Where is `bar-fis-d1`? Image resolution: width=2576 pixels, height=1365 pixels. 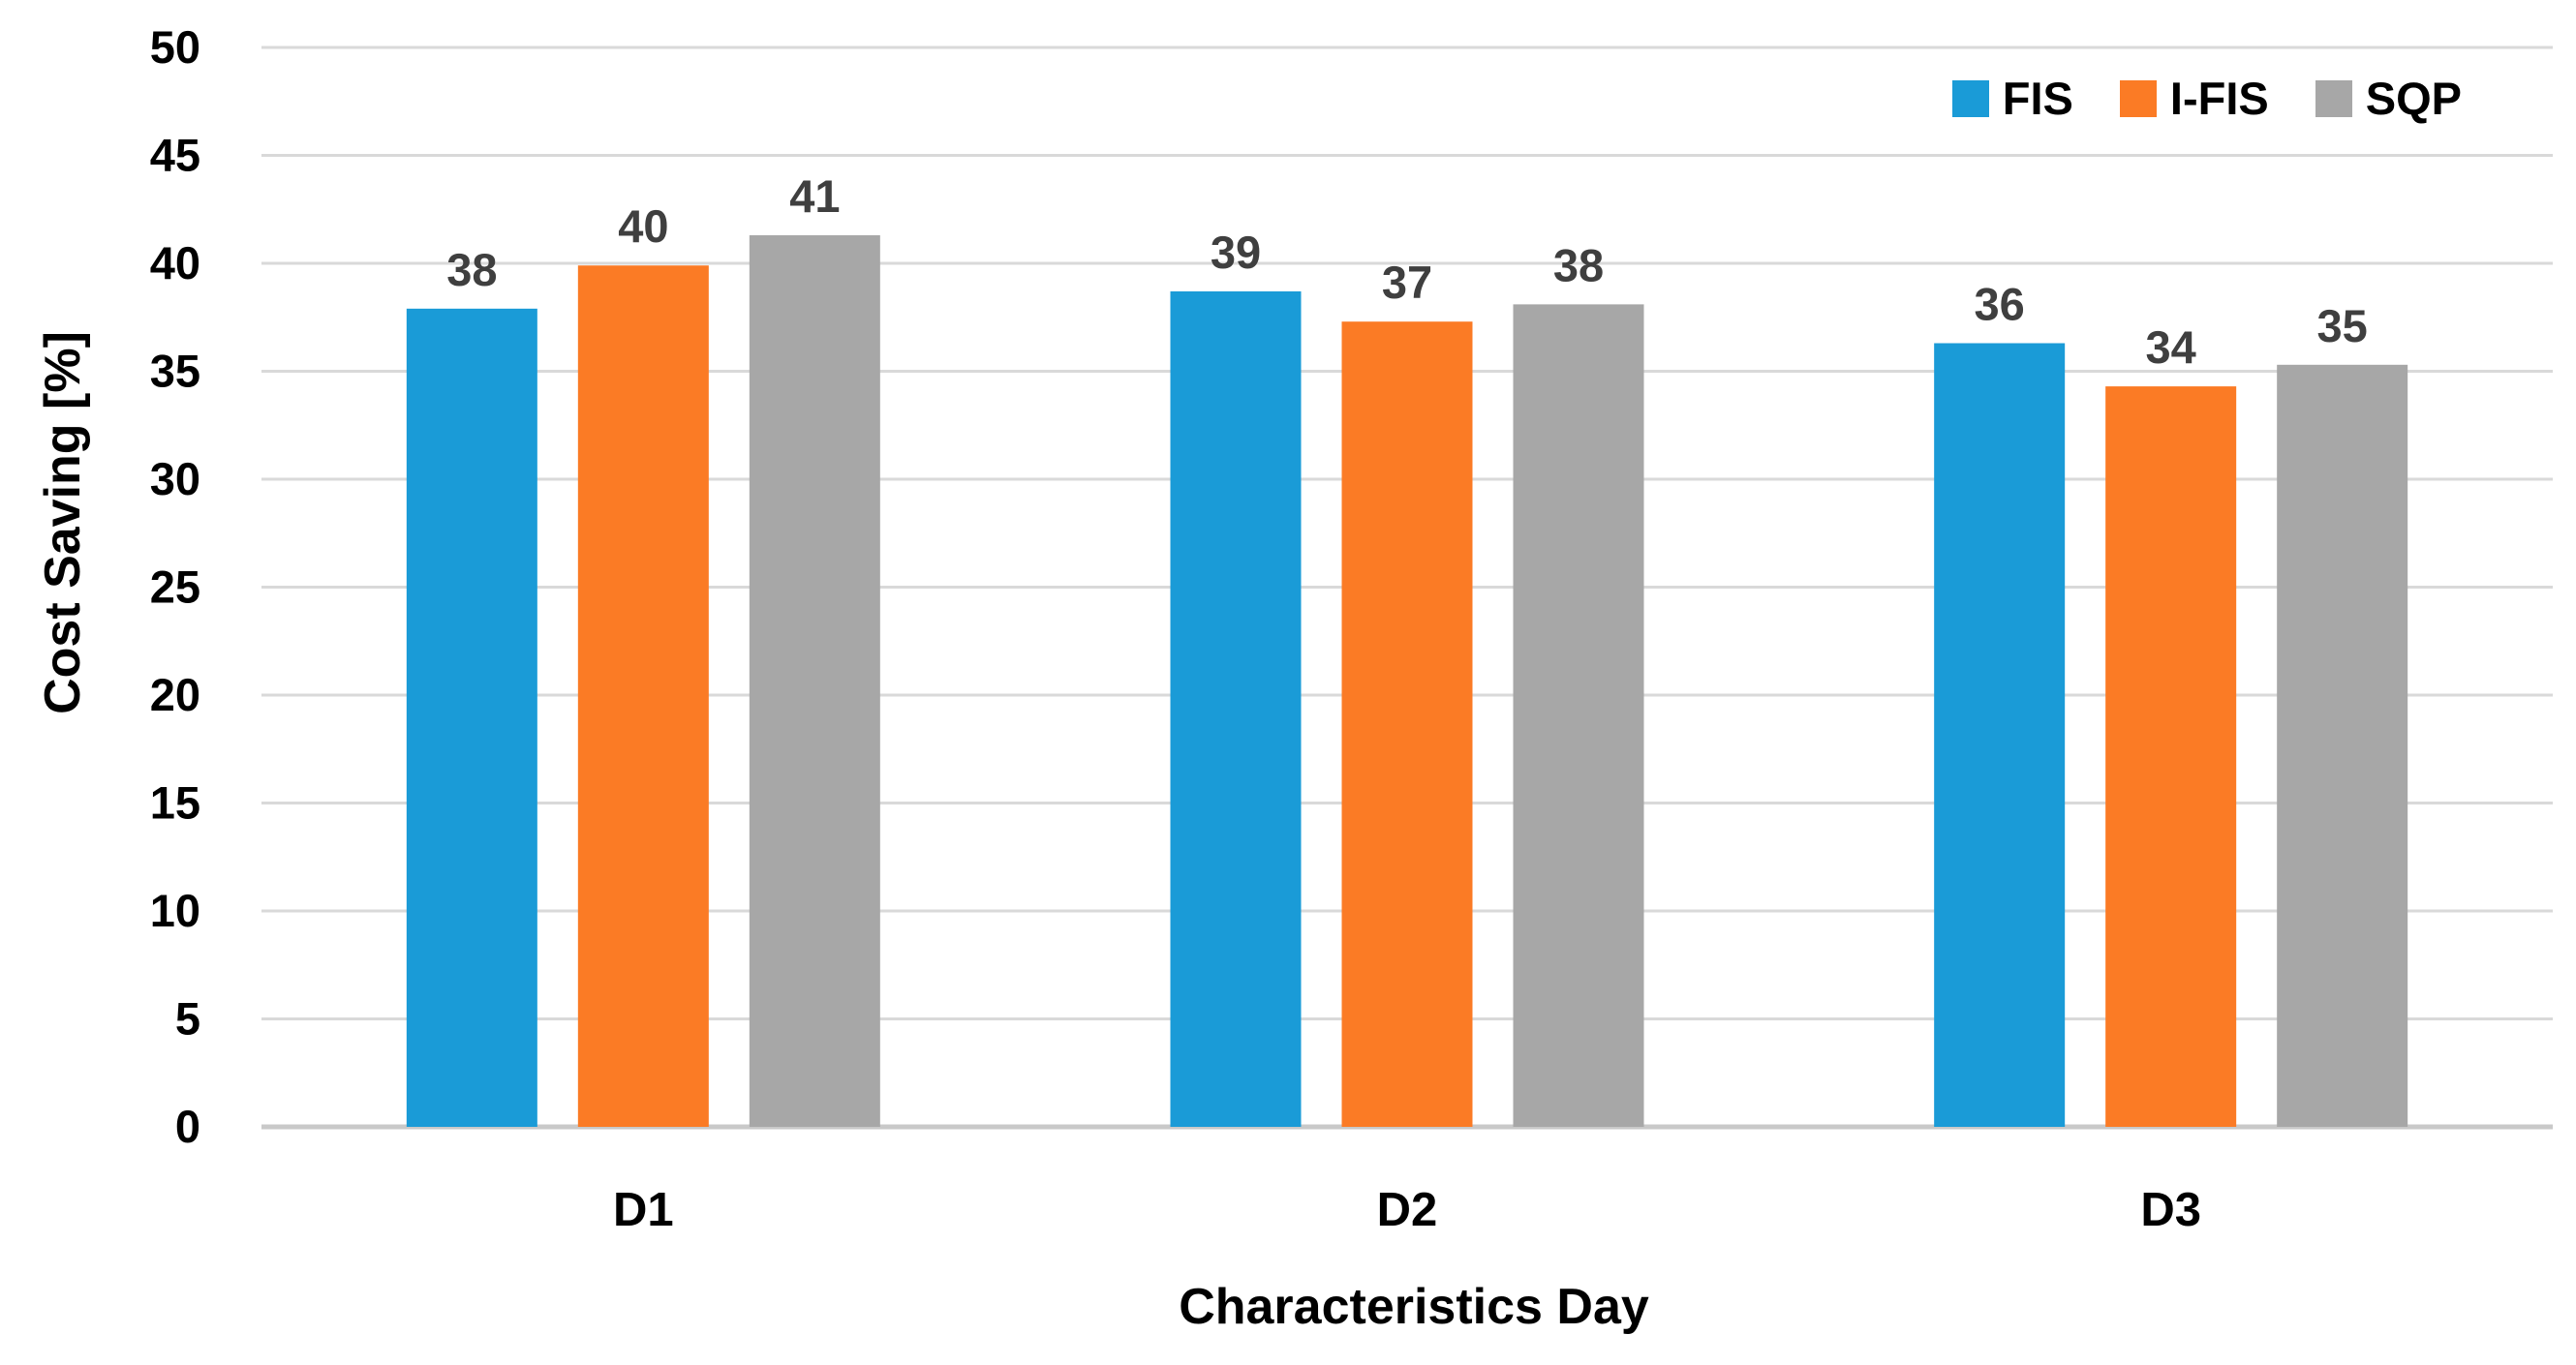 bar-fis-d1 is located at coordinates (471, 718).